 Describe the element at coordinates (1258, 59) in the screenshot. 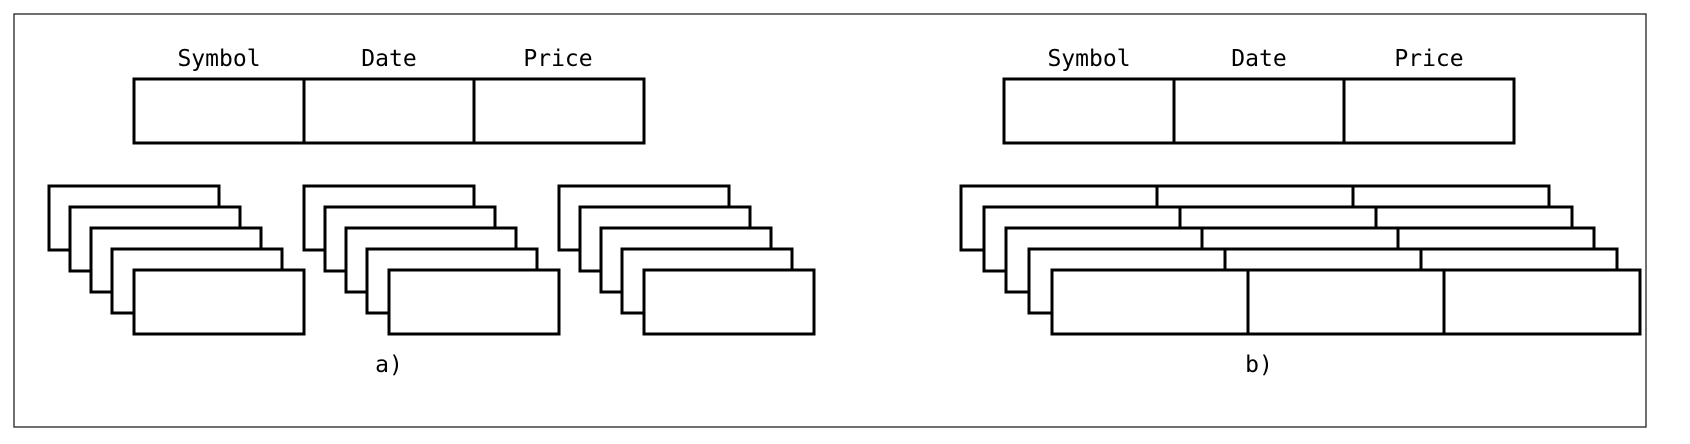

I see `panel-b-header-label-date: Date` at that location.